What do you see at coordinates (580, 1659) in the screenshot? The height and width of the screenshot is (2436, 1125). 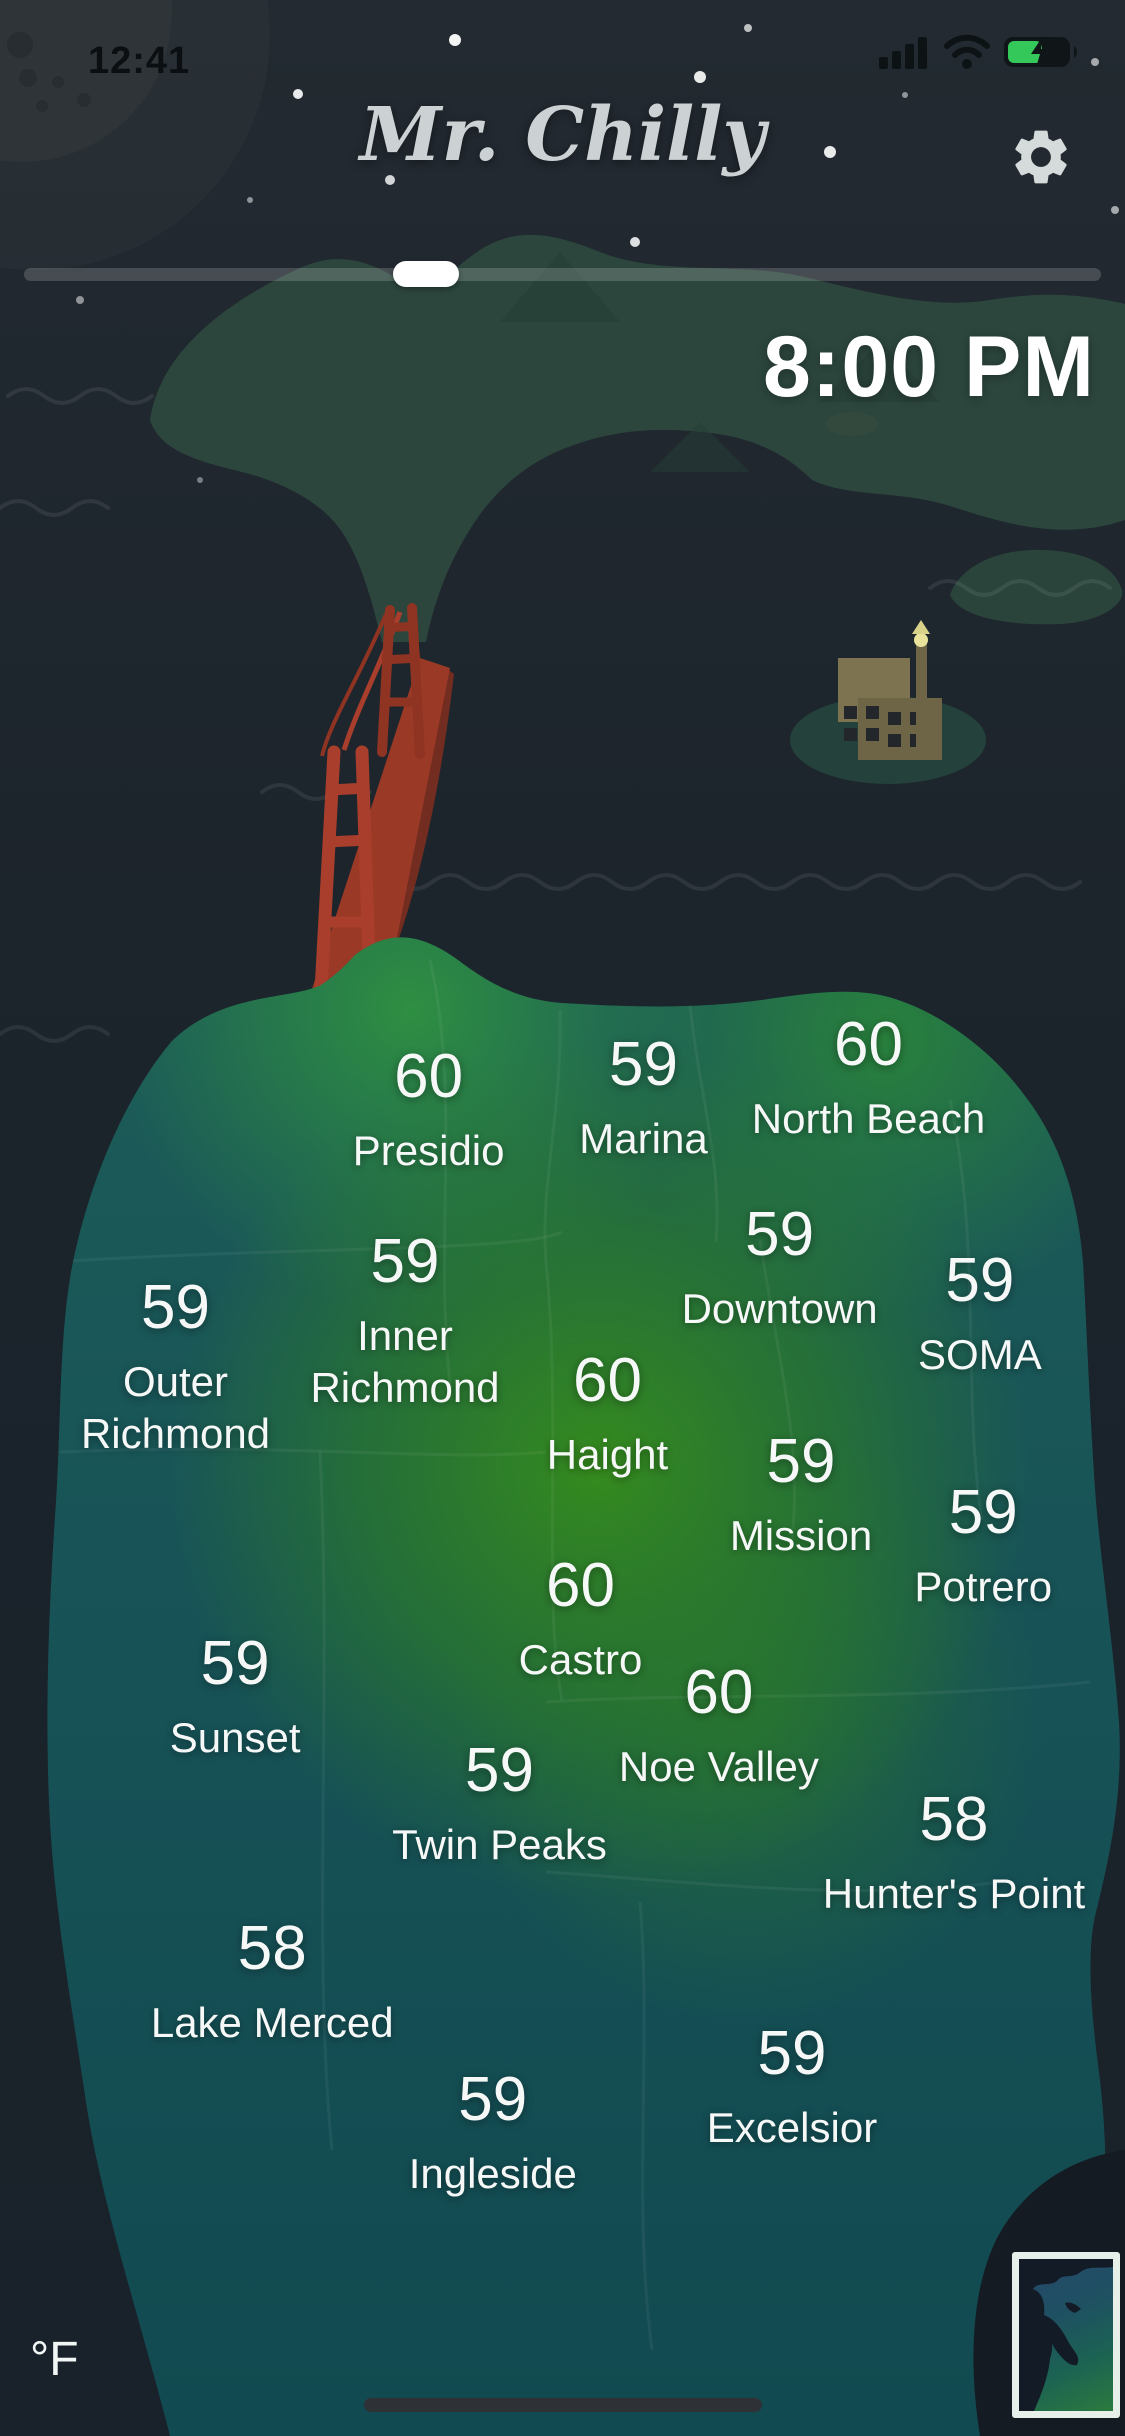 I see `neighborhood-name: Castro` at bounding box center [580, 1659].